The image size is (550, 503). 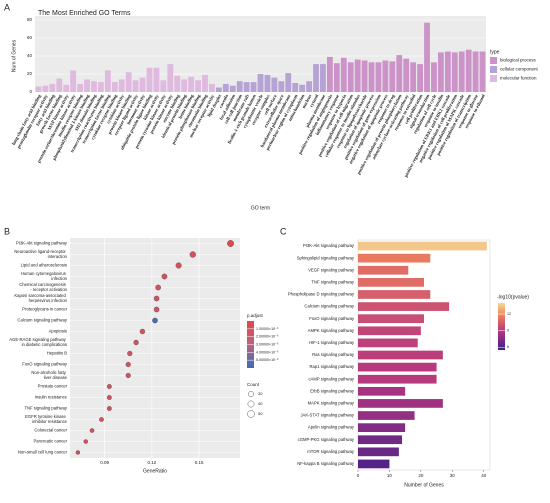 What do you see at coordinates (453, 475) in the screenshot?
I see `x-tick-label: 30` at bounding box center [453, 475].